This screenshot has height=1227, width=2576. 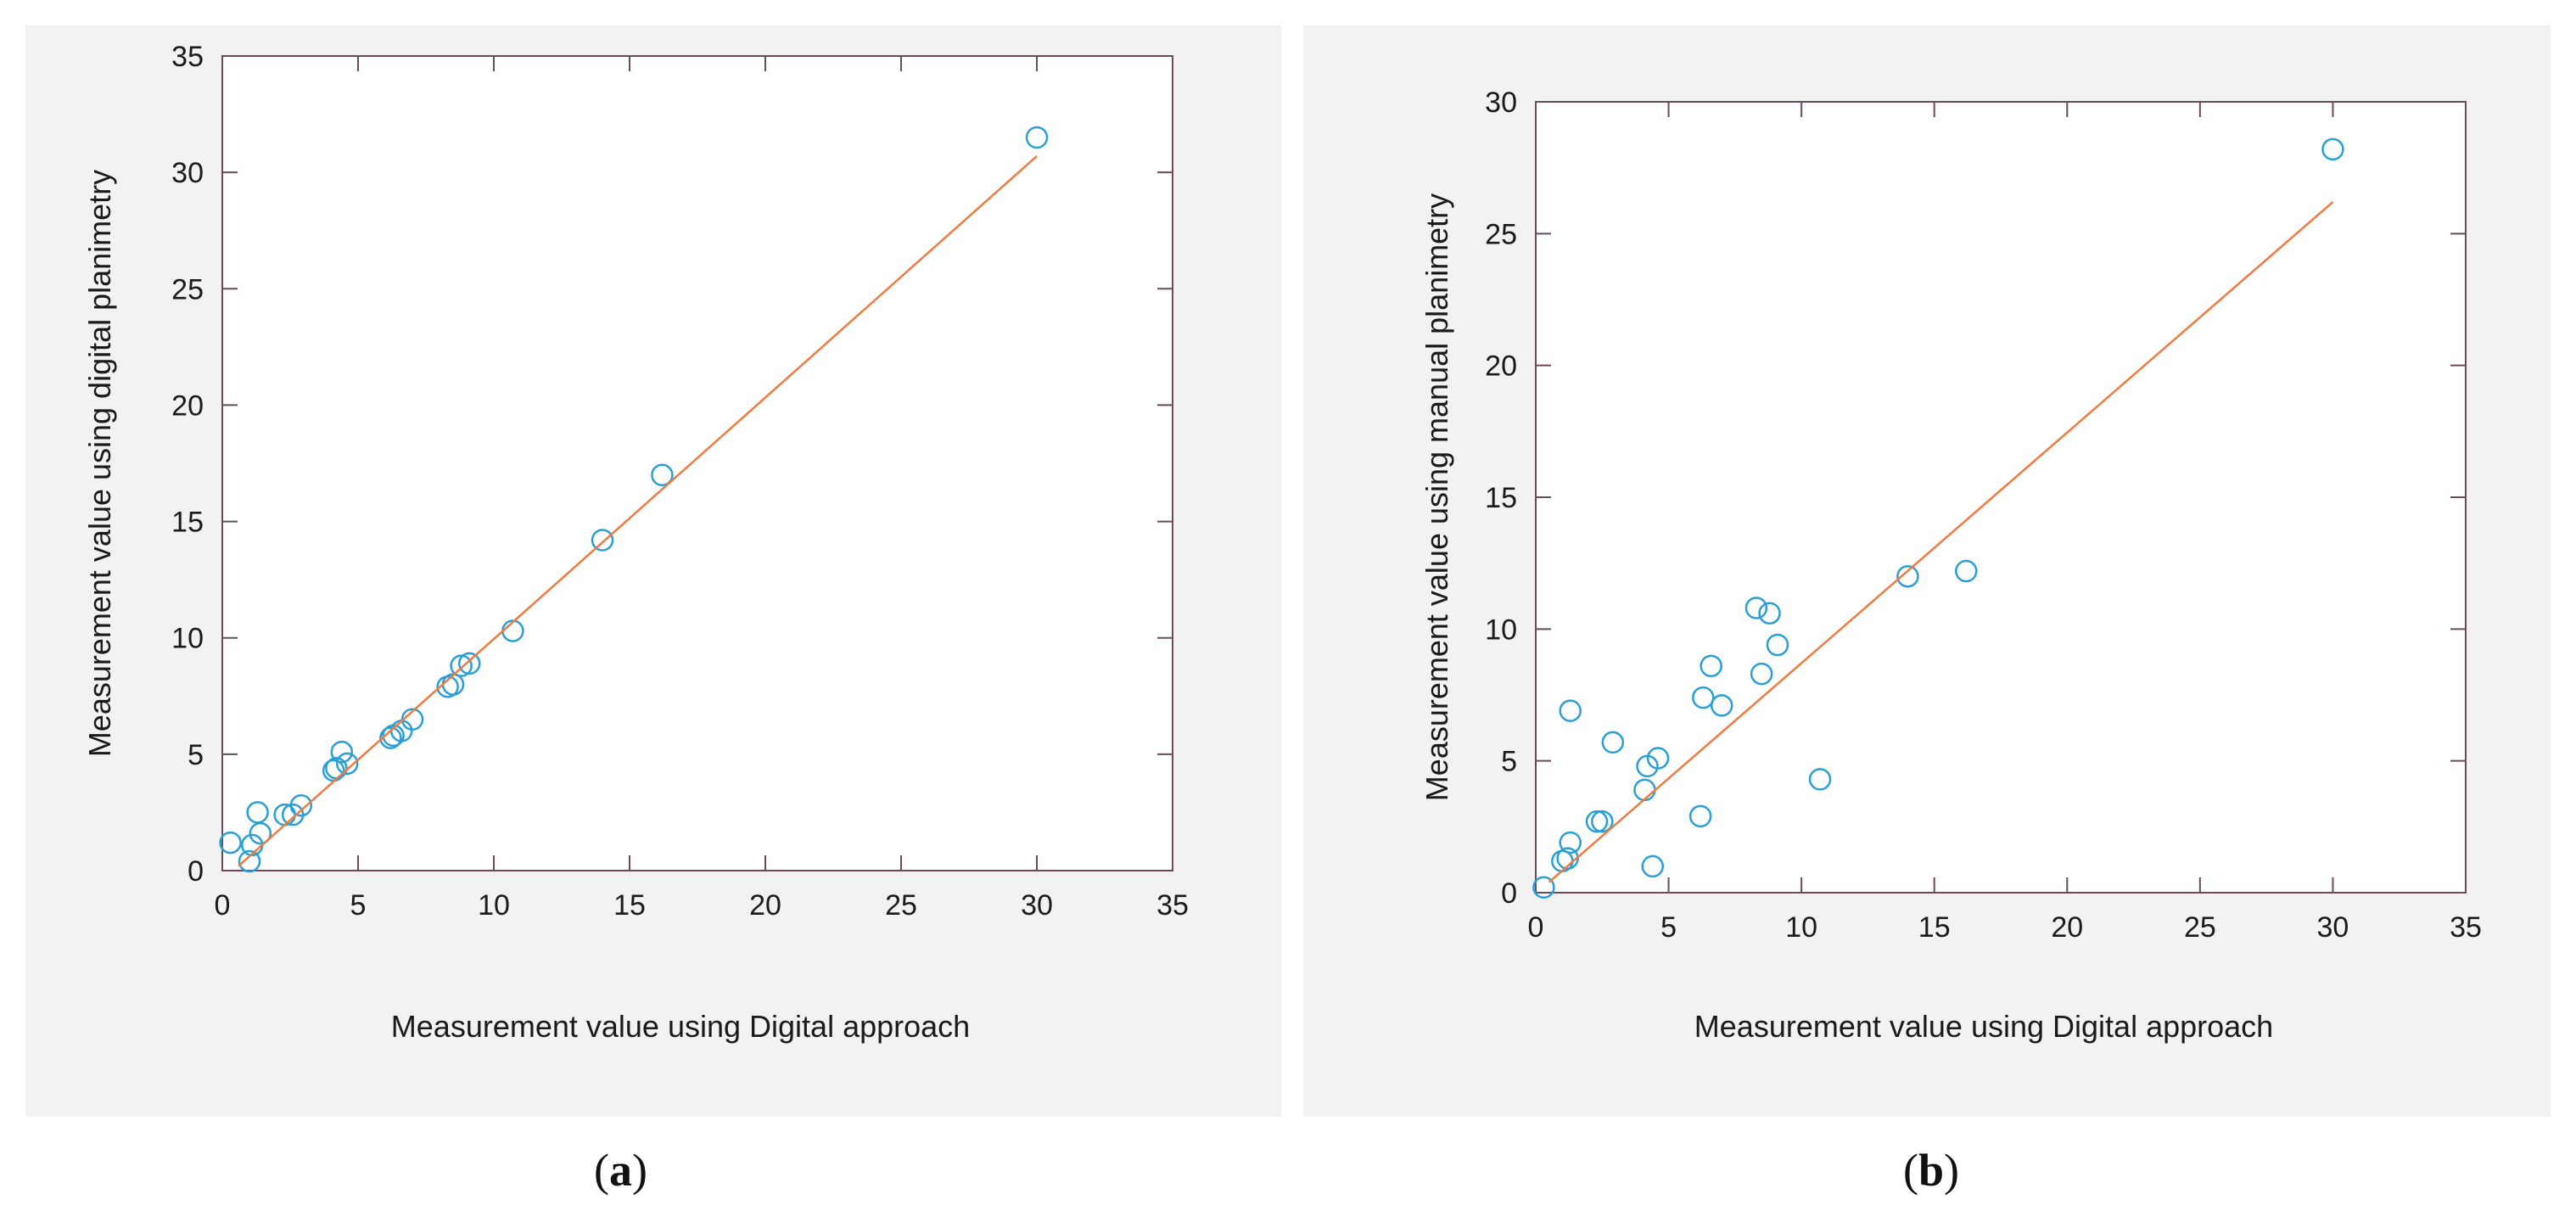 I want to click on panel-label-b-open: (, so click(x=1910, y=1170).